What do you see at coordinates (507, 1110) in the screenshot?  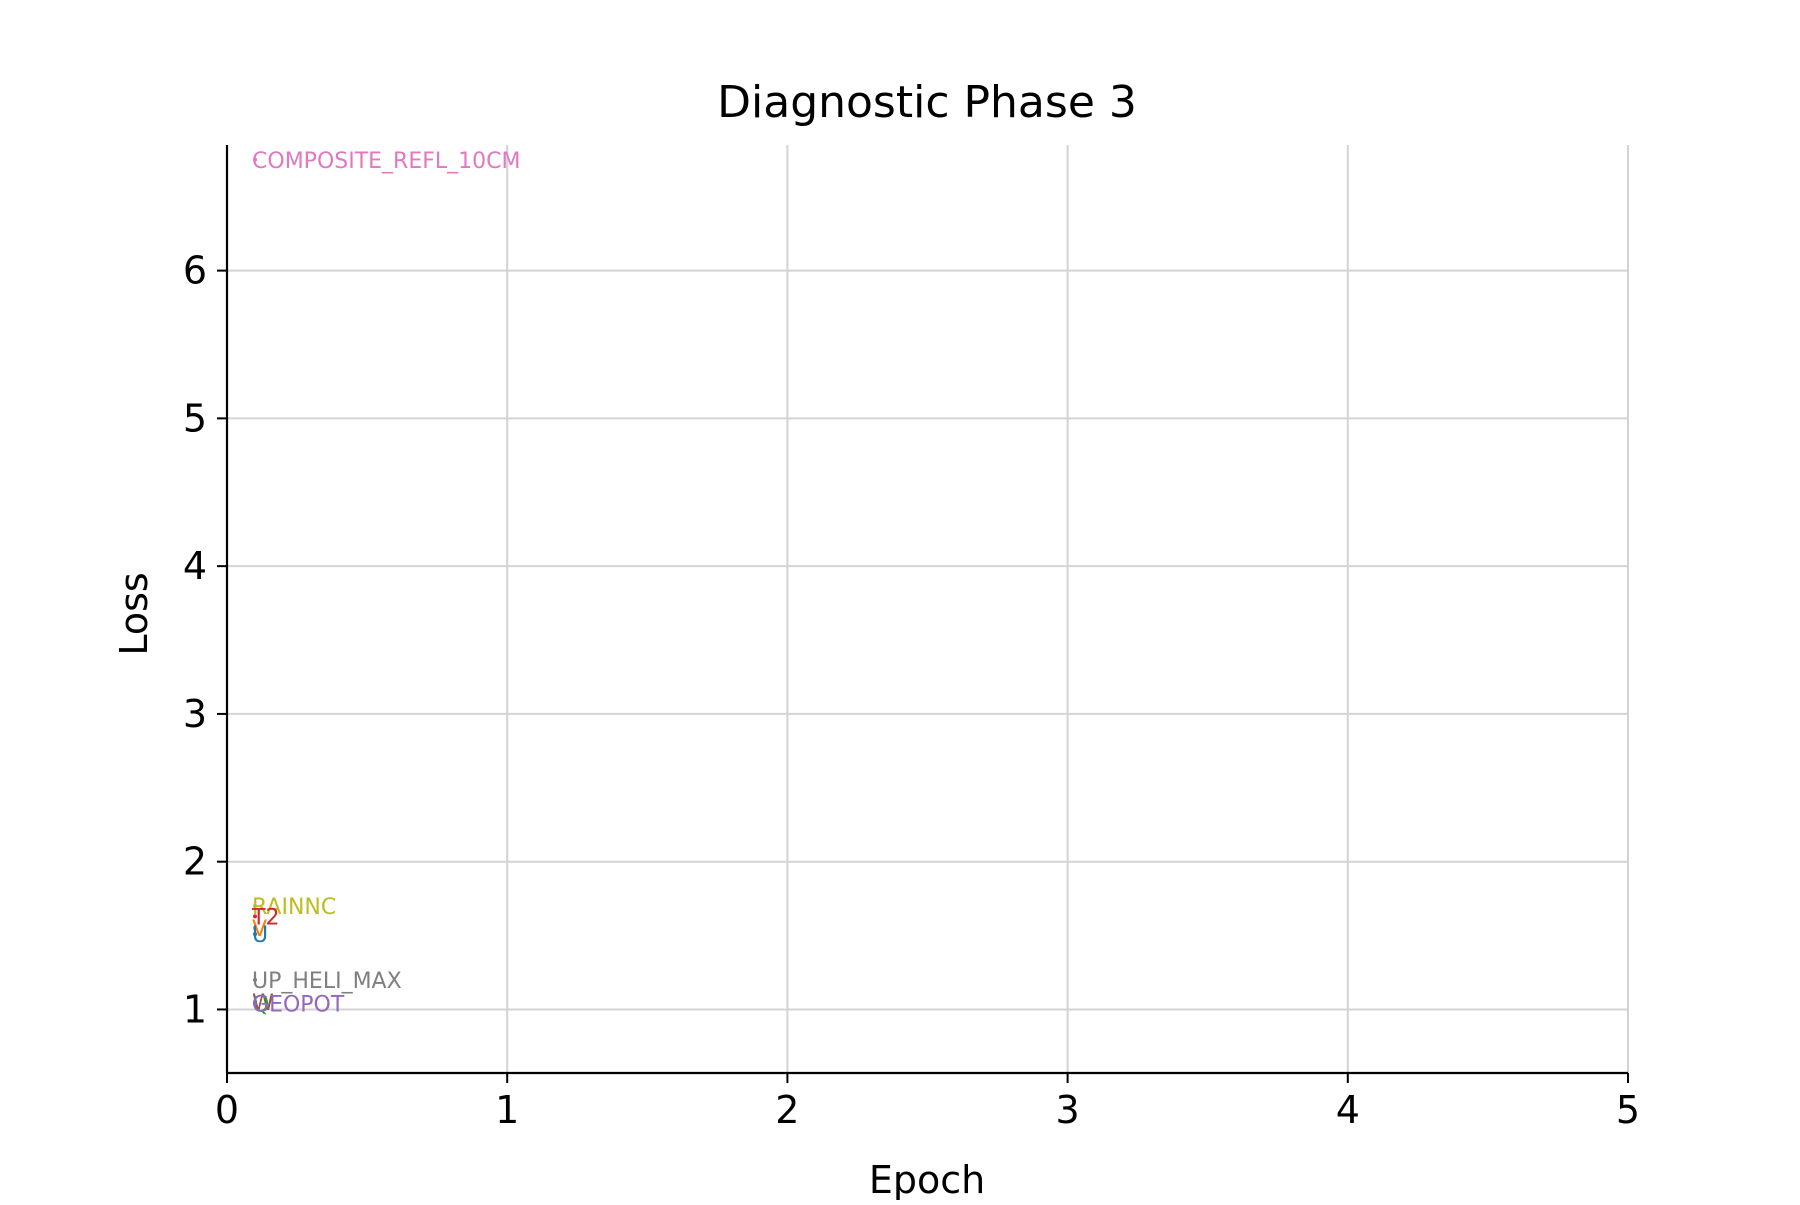 I see `x-tick-label: 1` at bounding box center [507, 1110].